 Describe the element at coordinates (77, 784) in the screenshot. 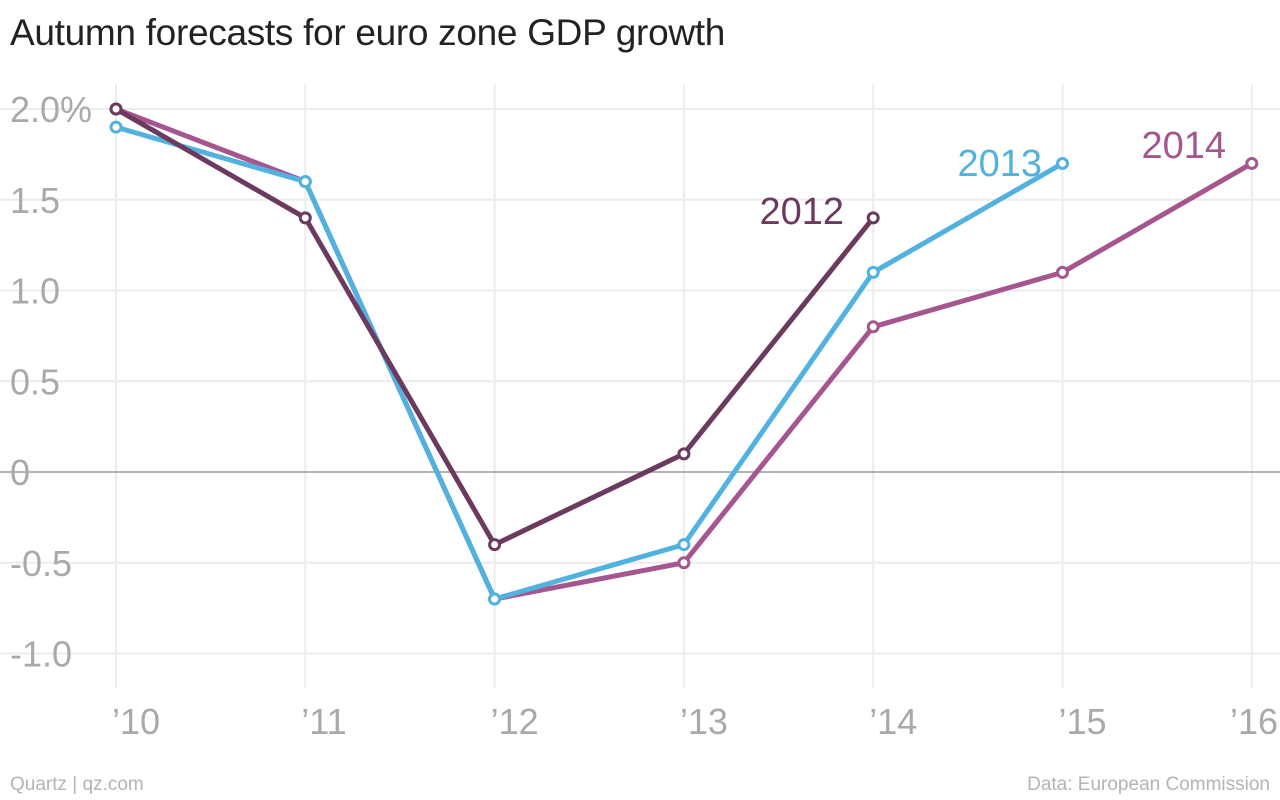

I see `footer-credit: Quartz | qz.com` at that location.